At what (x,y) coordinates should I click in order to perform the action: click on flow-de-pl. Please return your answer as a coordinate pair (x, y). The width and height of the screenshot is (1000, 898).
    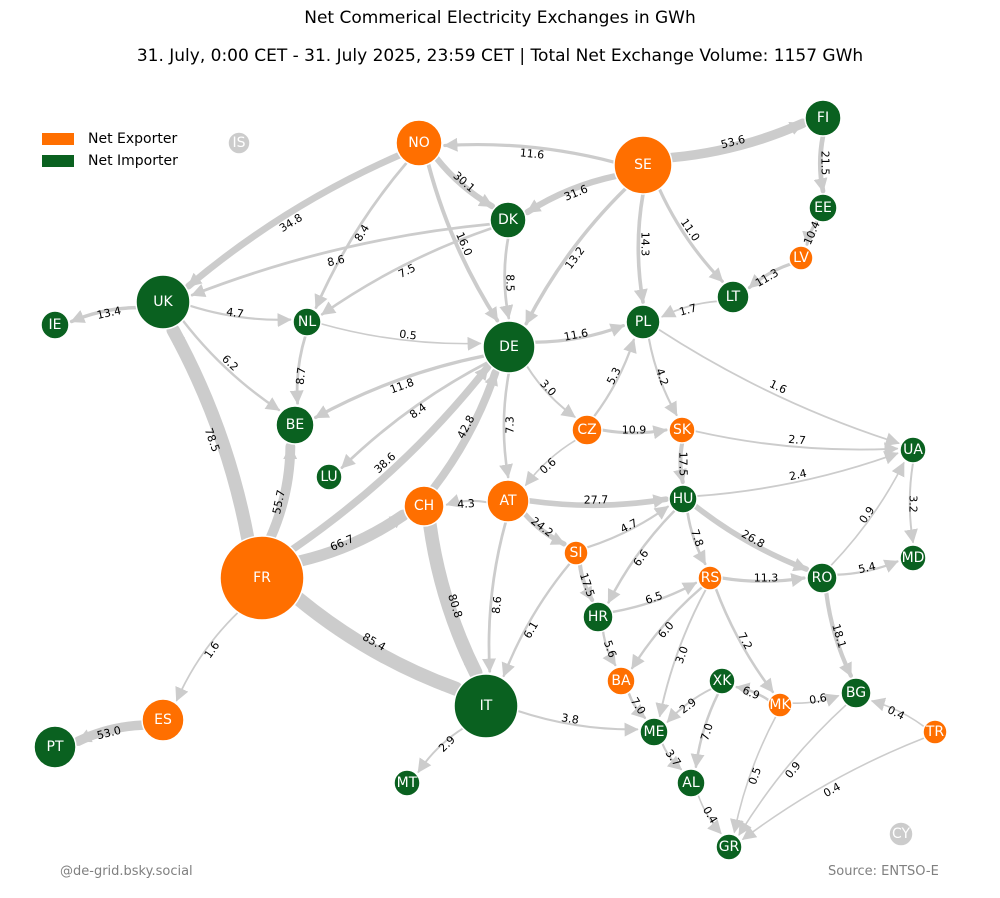
    Looking at the image, I should click on (578, 333).